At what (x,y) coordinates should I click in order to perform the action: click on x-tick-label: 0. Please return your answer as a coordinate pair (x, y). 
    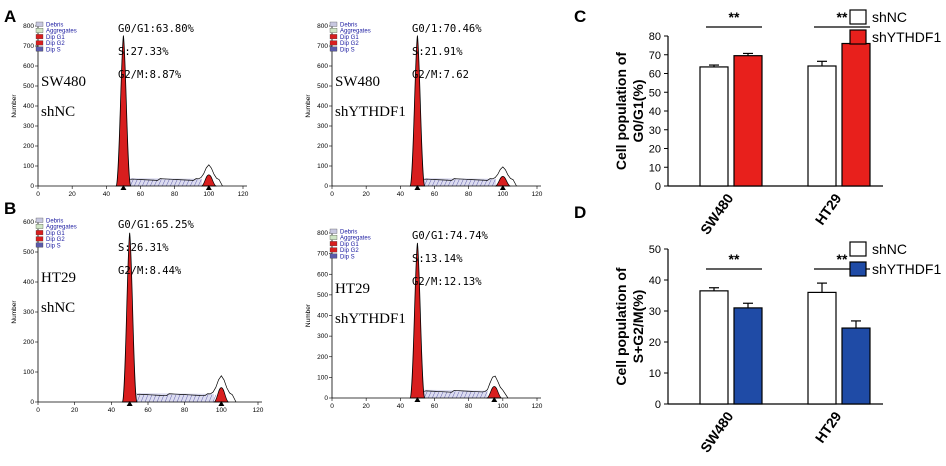
    Looking at the image, I should click on (332, 194).